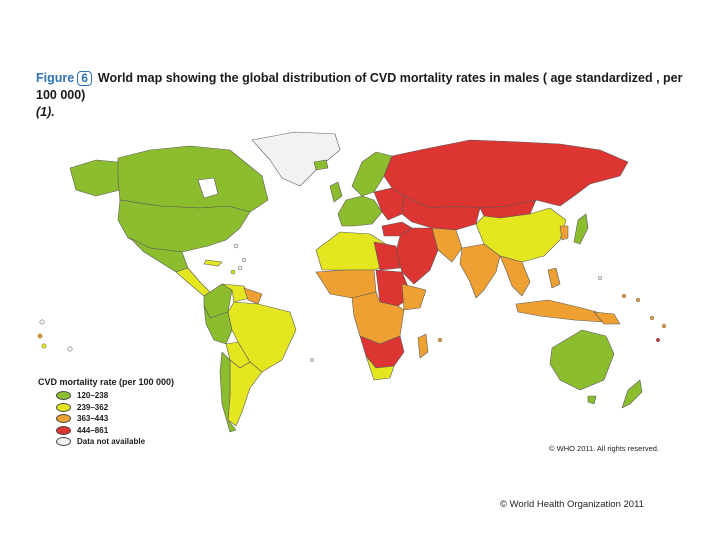  I want to click on region-india, so click(480, 271).